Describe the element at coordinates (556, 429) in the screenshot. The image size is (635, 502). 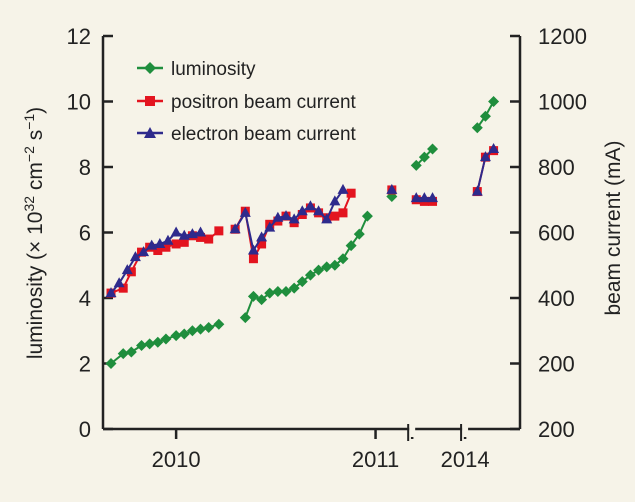
I see `right-tick-label-0: 200` at that location.